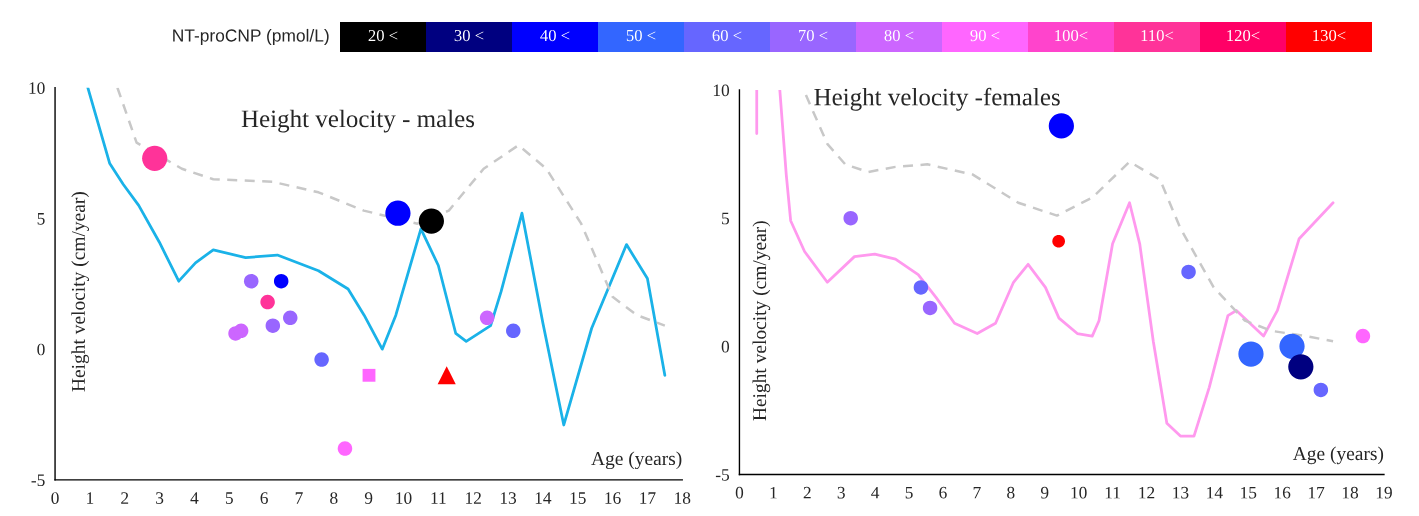 The image size is (1419, 516). I want to click on text: Height velocity - males, so click(358, 121).